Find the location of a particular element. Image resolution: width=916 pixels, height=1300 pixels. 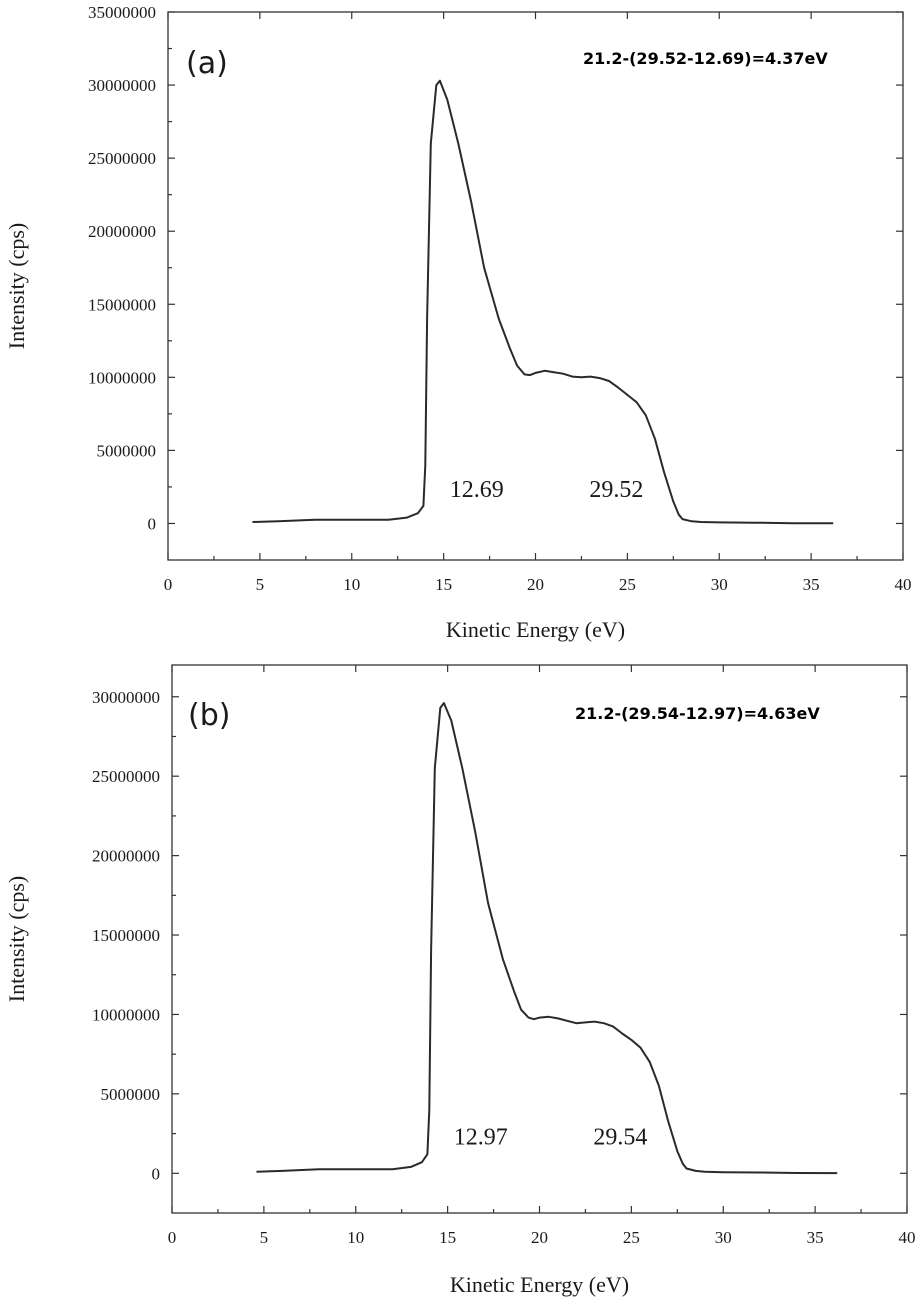

chart-a-y-tick-label: 10000000 is located at coordinates (122, 377).